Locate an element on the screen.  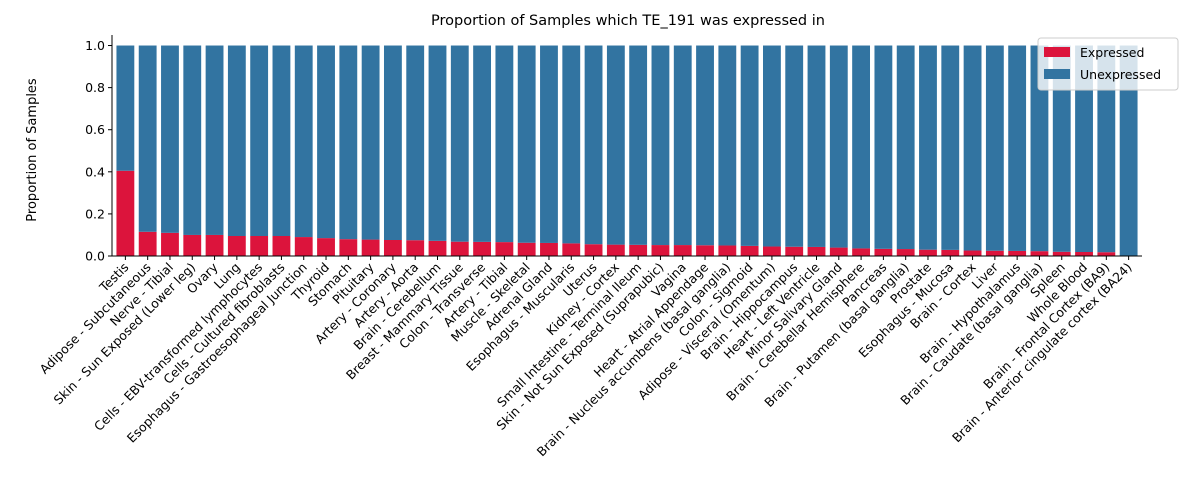
legend-label-expressed: Expressed is located at coordinates (1112, 52).